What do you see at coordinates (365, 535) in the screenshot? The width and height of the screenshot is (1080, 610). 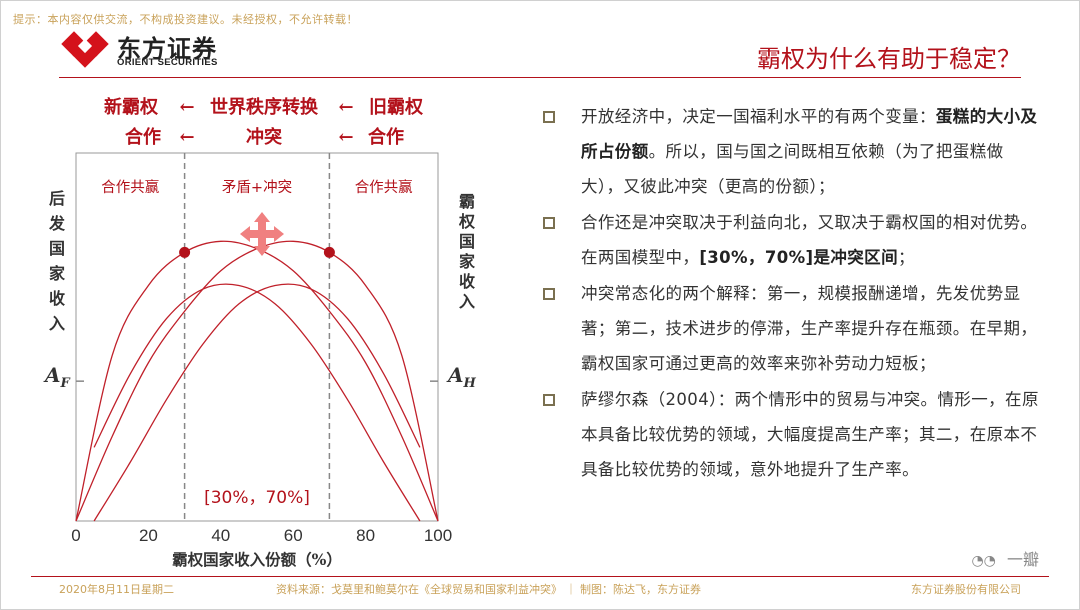 I see `x-tick-label: 80` at bounding box center [365, 535].